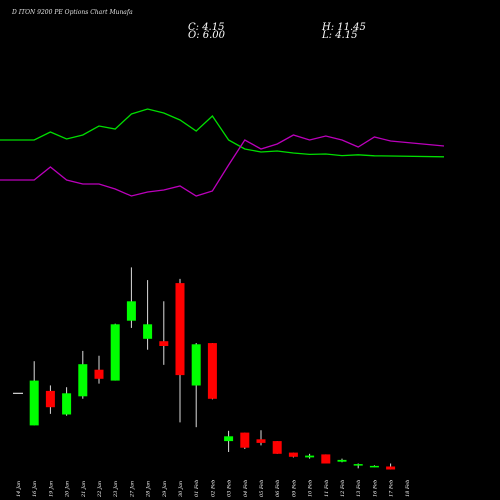  Describe the element at coordinates (100, 489) in the screenshot. I see `x-tick-label: 22 Jan` at that location.